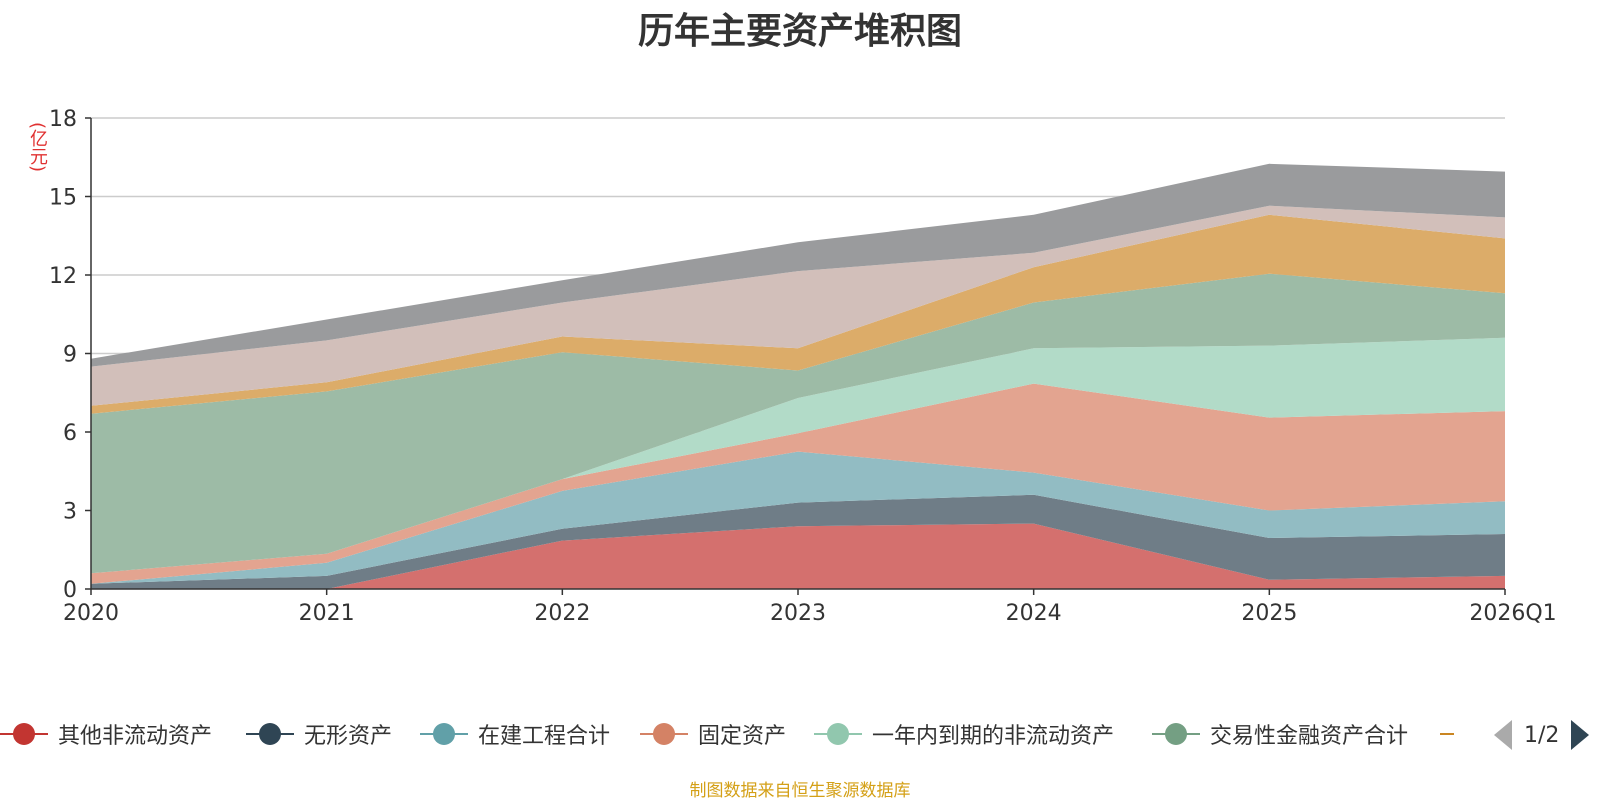  Describe the element at coordinates (800, 791) in the screenshot. I see `source-note: 制图数据来自恒生聚源数据库` at that location.